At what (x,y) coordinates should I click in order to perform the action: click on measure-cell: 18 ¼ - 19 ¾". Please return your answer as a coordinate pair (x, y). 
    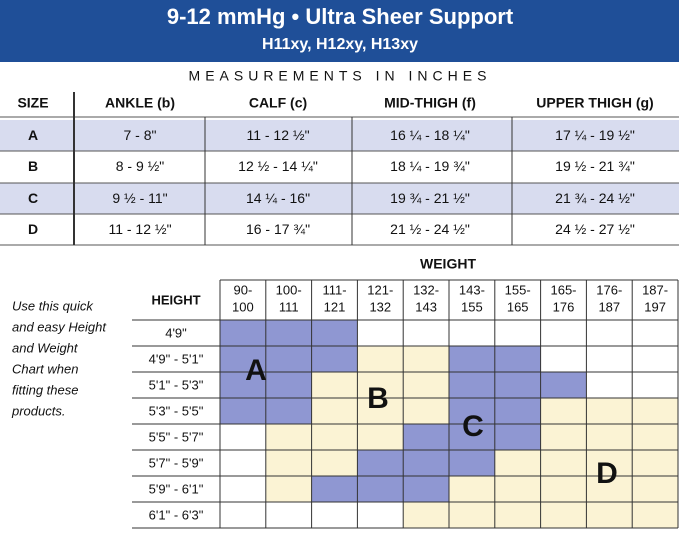
    Looking at the image, I should click on (430, 166).